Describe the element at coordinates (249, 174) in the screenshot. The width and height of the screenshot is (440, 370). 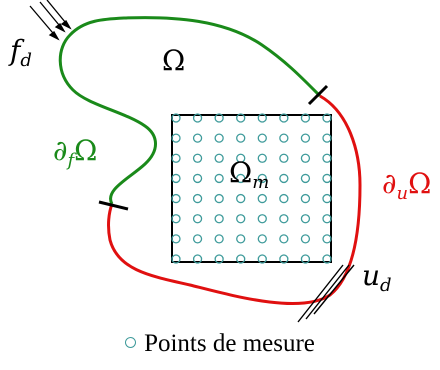
I see `measure-domain-label: Ωm` at that location.